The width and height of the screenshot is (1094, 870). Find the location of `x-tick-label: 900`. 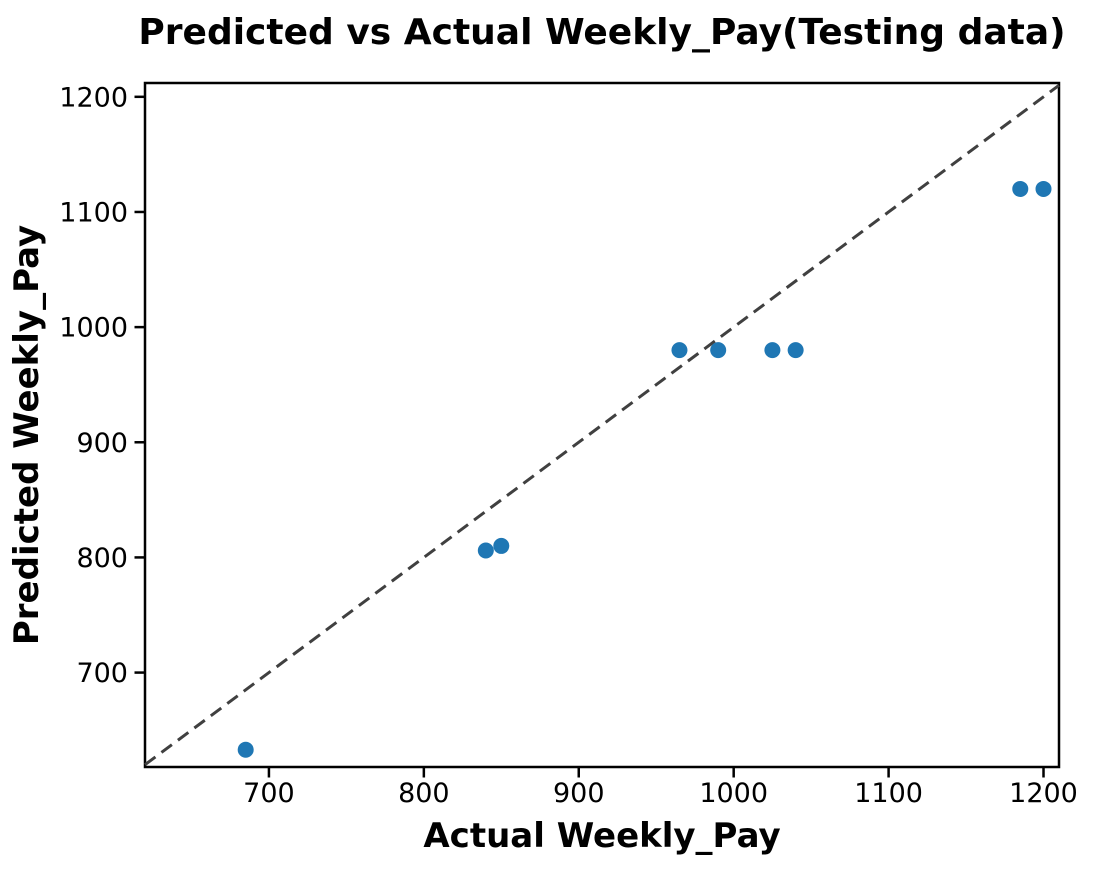

x-tick-label: 900 is located at coordinates (579, 793).